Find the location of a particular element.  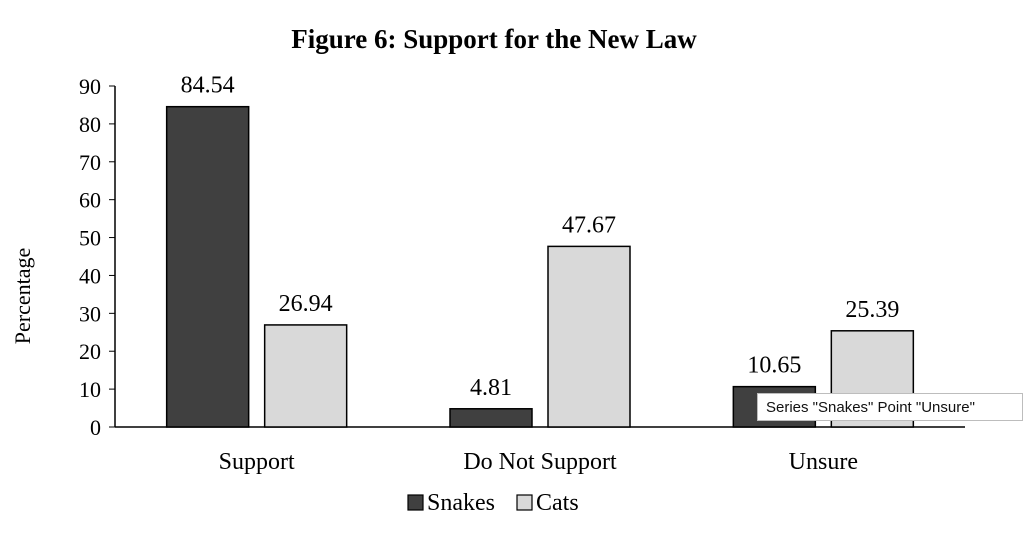

legend-label: Snakes is located at coordinates (461, 503).